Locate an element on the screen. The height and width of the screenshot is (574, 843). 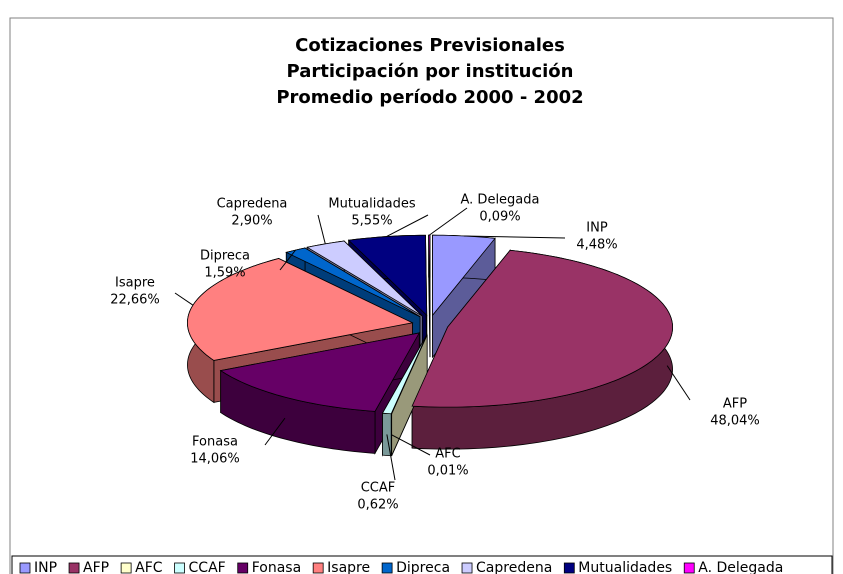
legend-label: Mutualidades is located at coordinates (625, 567).